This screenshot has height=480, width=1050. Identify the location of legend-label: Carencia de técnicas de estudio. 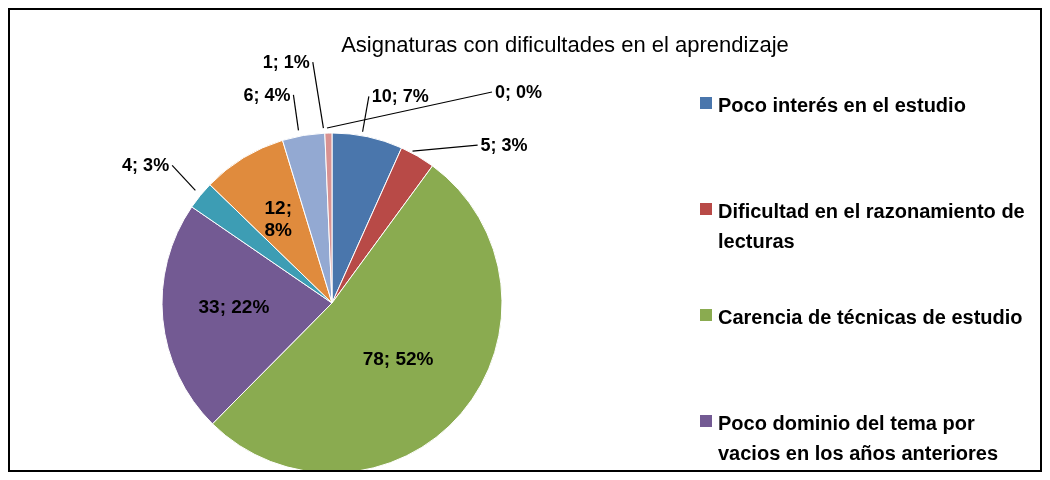
(870, 317).